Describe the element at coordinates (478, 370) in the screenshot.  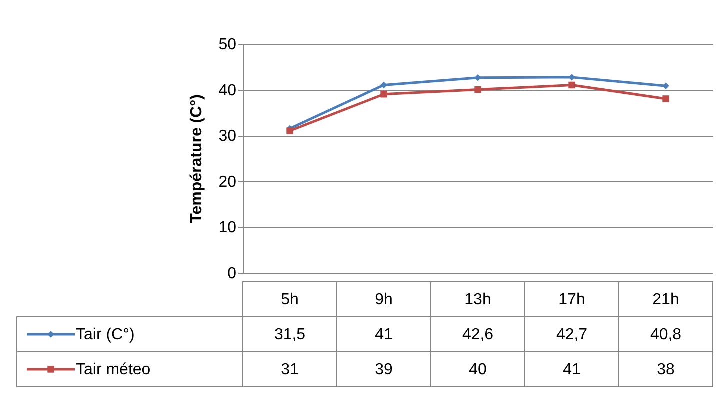
I see `data-label: 40` at that location.